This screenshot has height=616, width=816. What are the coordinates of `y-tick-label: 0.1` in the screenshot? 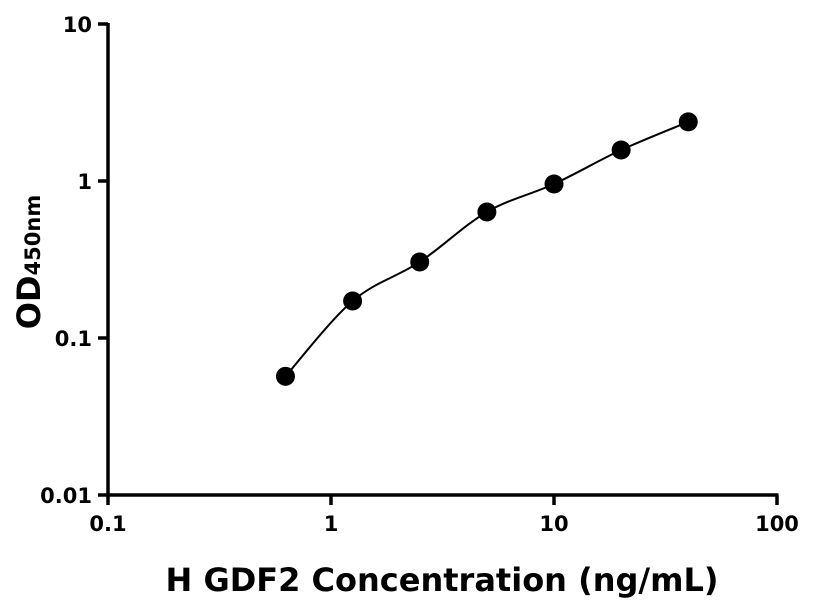 It's located at (73, 339).